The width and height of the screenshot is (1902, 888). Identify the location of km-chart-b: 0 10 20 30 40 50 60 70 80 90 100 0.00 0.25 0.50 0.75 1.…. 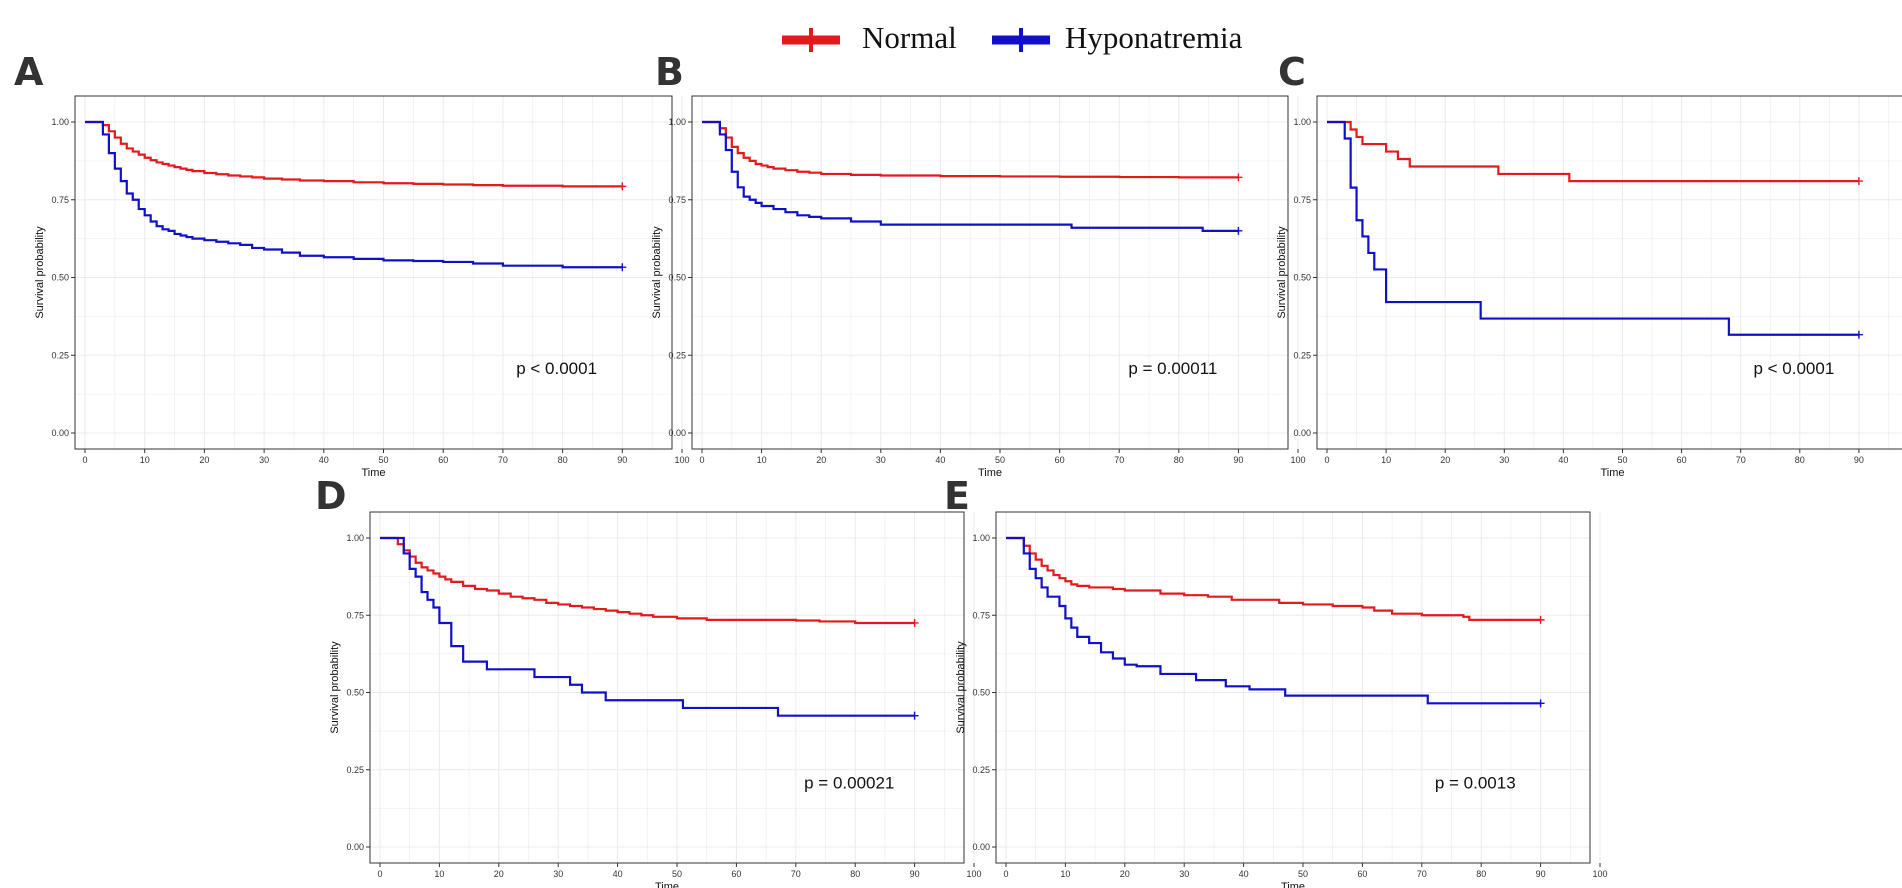
(978, 287).